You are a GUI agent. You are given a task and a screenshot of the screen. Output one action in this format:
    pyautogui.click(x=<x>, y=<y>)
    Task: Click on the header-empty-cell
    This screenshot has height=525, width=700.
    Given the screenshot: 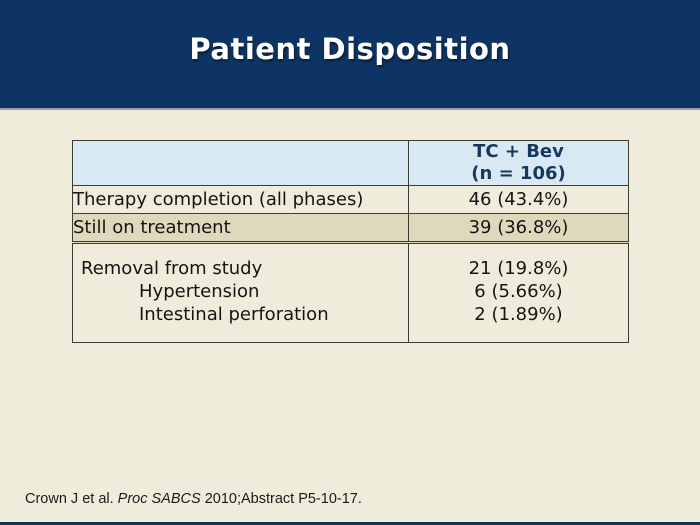 What is the action you would take?
    pyautogui.click(x=240, y=163)
    